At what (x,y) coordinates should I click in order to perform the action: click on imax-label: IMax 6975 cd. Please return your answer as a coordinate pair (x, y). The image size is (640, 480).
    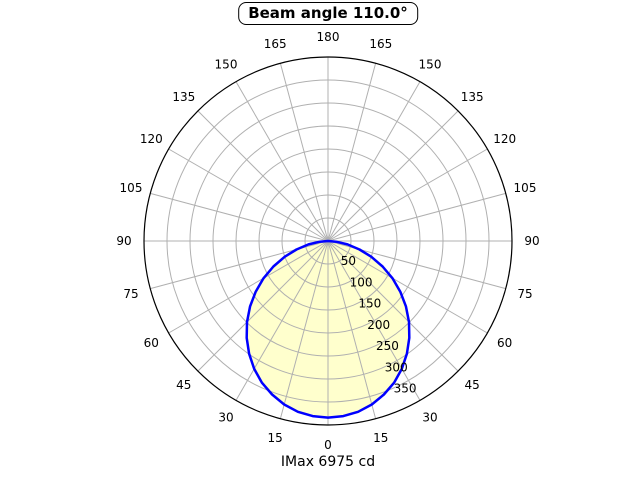
    Looking at the image, I should click on (328, 462).